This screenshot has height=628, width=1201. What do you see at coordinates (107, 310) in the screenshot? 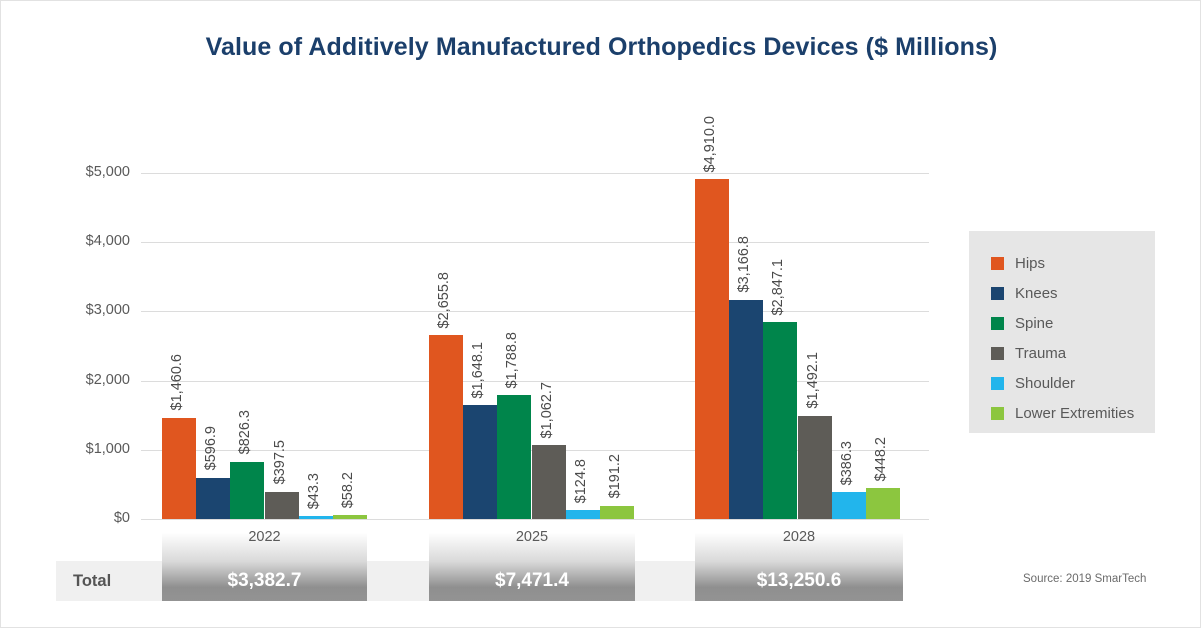
I see `y-axis-tick-label: $3,000` at bounding box center [107, 310].